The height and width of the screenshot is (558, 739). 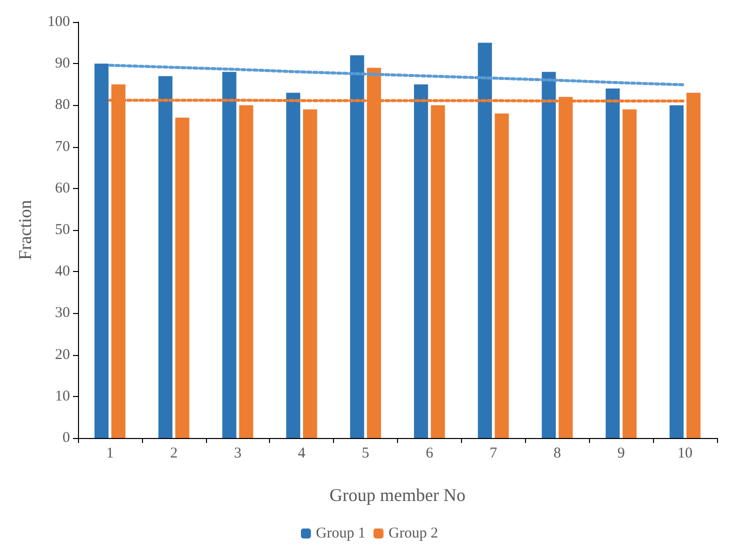 What do you see at coordinates (62, 230) in the screenshot?
I see `y-tick-label: 50` at bounding box center [62, 230].